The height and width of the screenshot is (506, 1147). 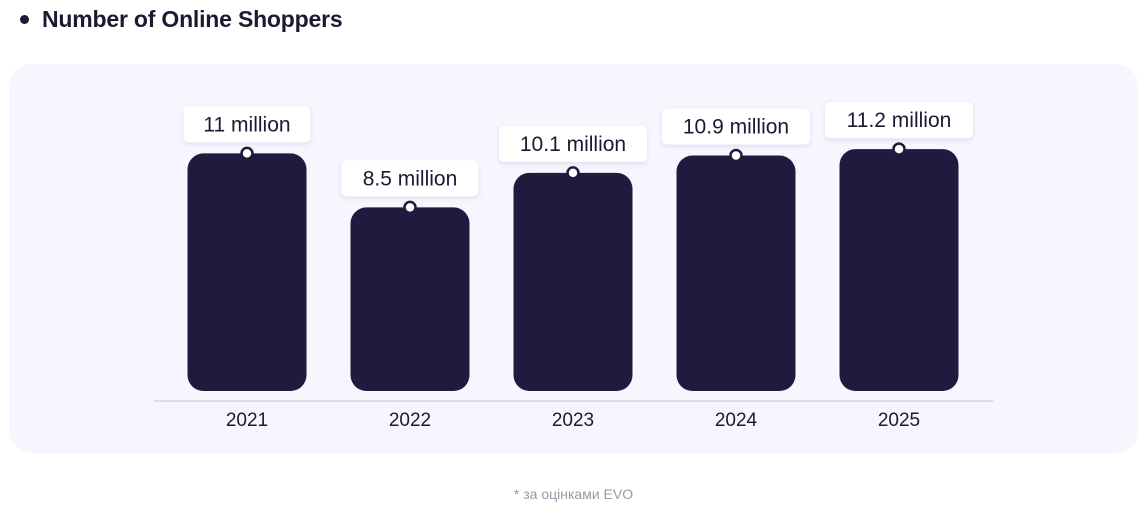 I want to click on bar-2022, so click(x=410, y=299).